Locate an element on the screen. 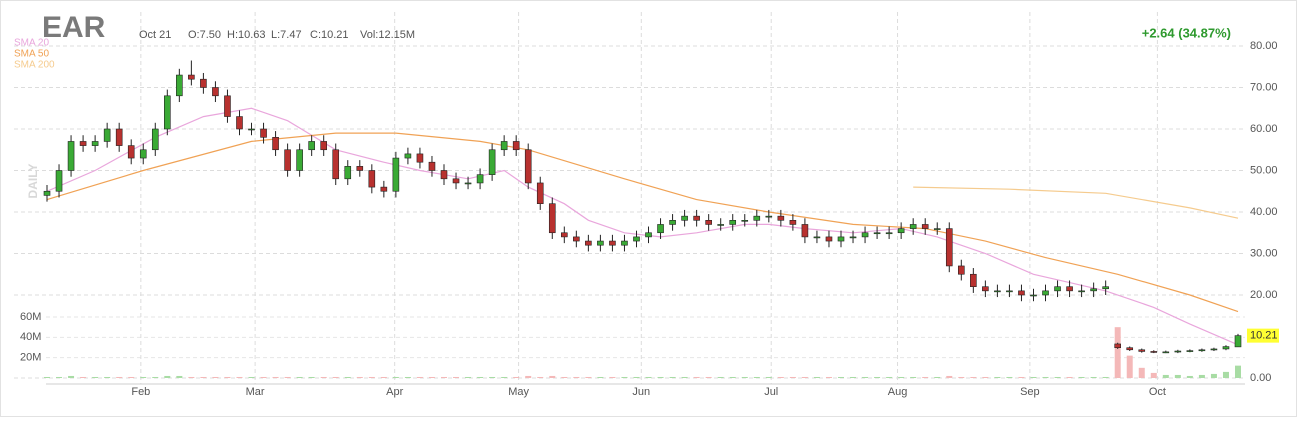 This screenshot has height=422, width=1297. y2-tick-label: 40M is located at coordinates (30, 337).